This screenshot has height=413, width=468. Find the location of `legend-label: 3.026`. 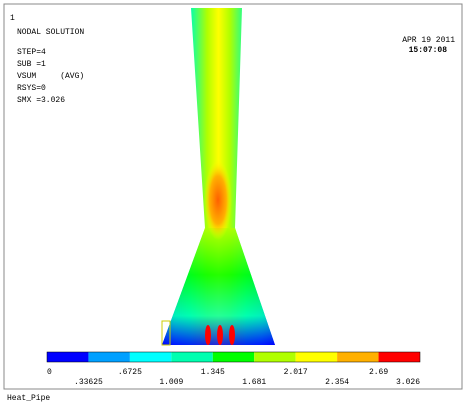

legend-label: 3.026 is located at coordinates (408, 382).